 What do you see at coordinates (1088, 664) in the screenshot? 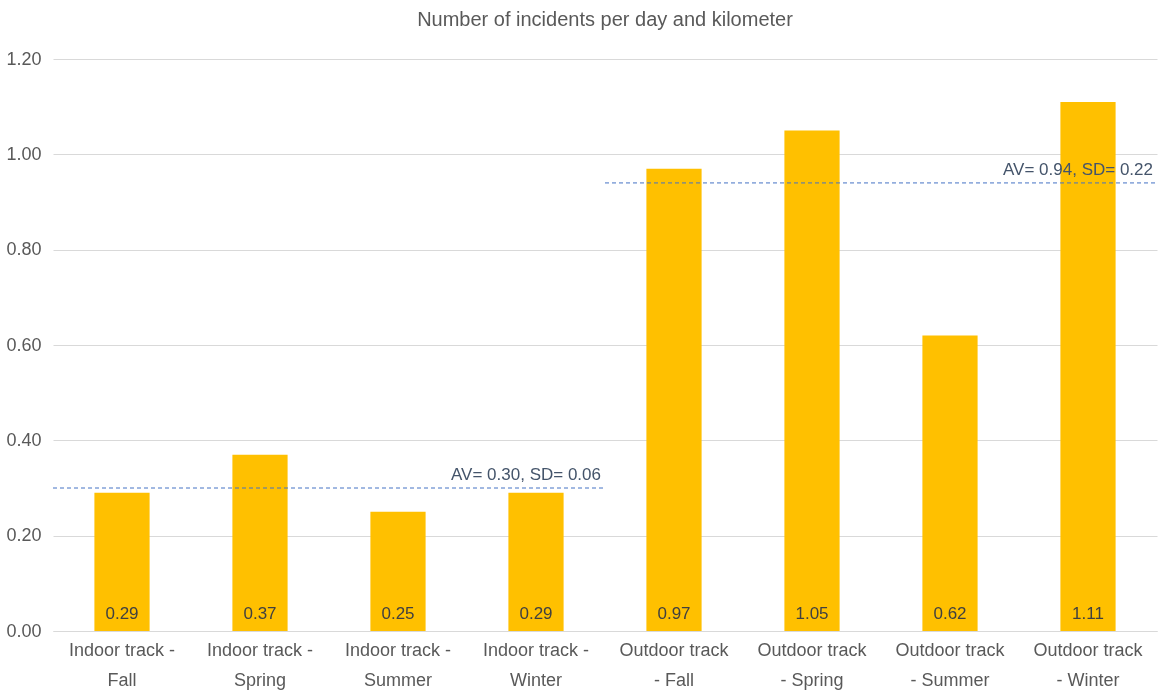
I see `x-tick-label: Outdoor track - Winter` at bounding box center [1088, 664].